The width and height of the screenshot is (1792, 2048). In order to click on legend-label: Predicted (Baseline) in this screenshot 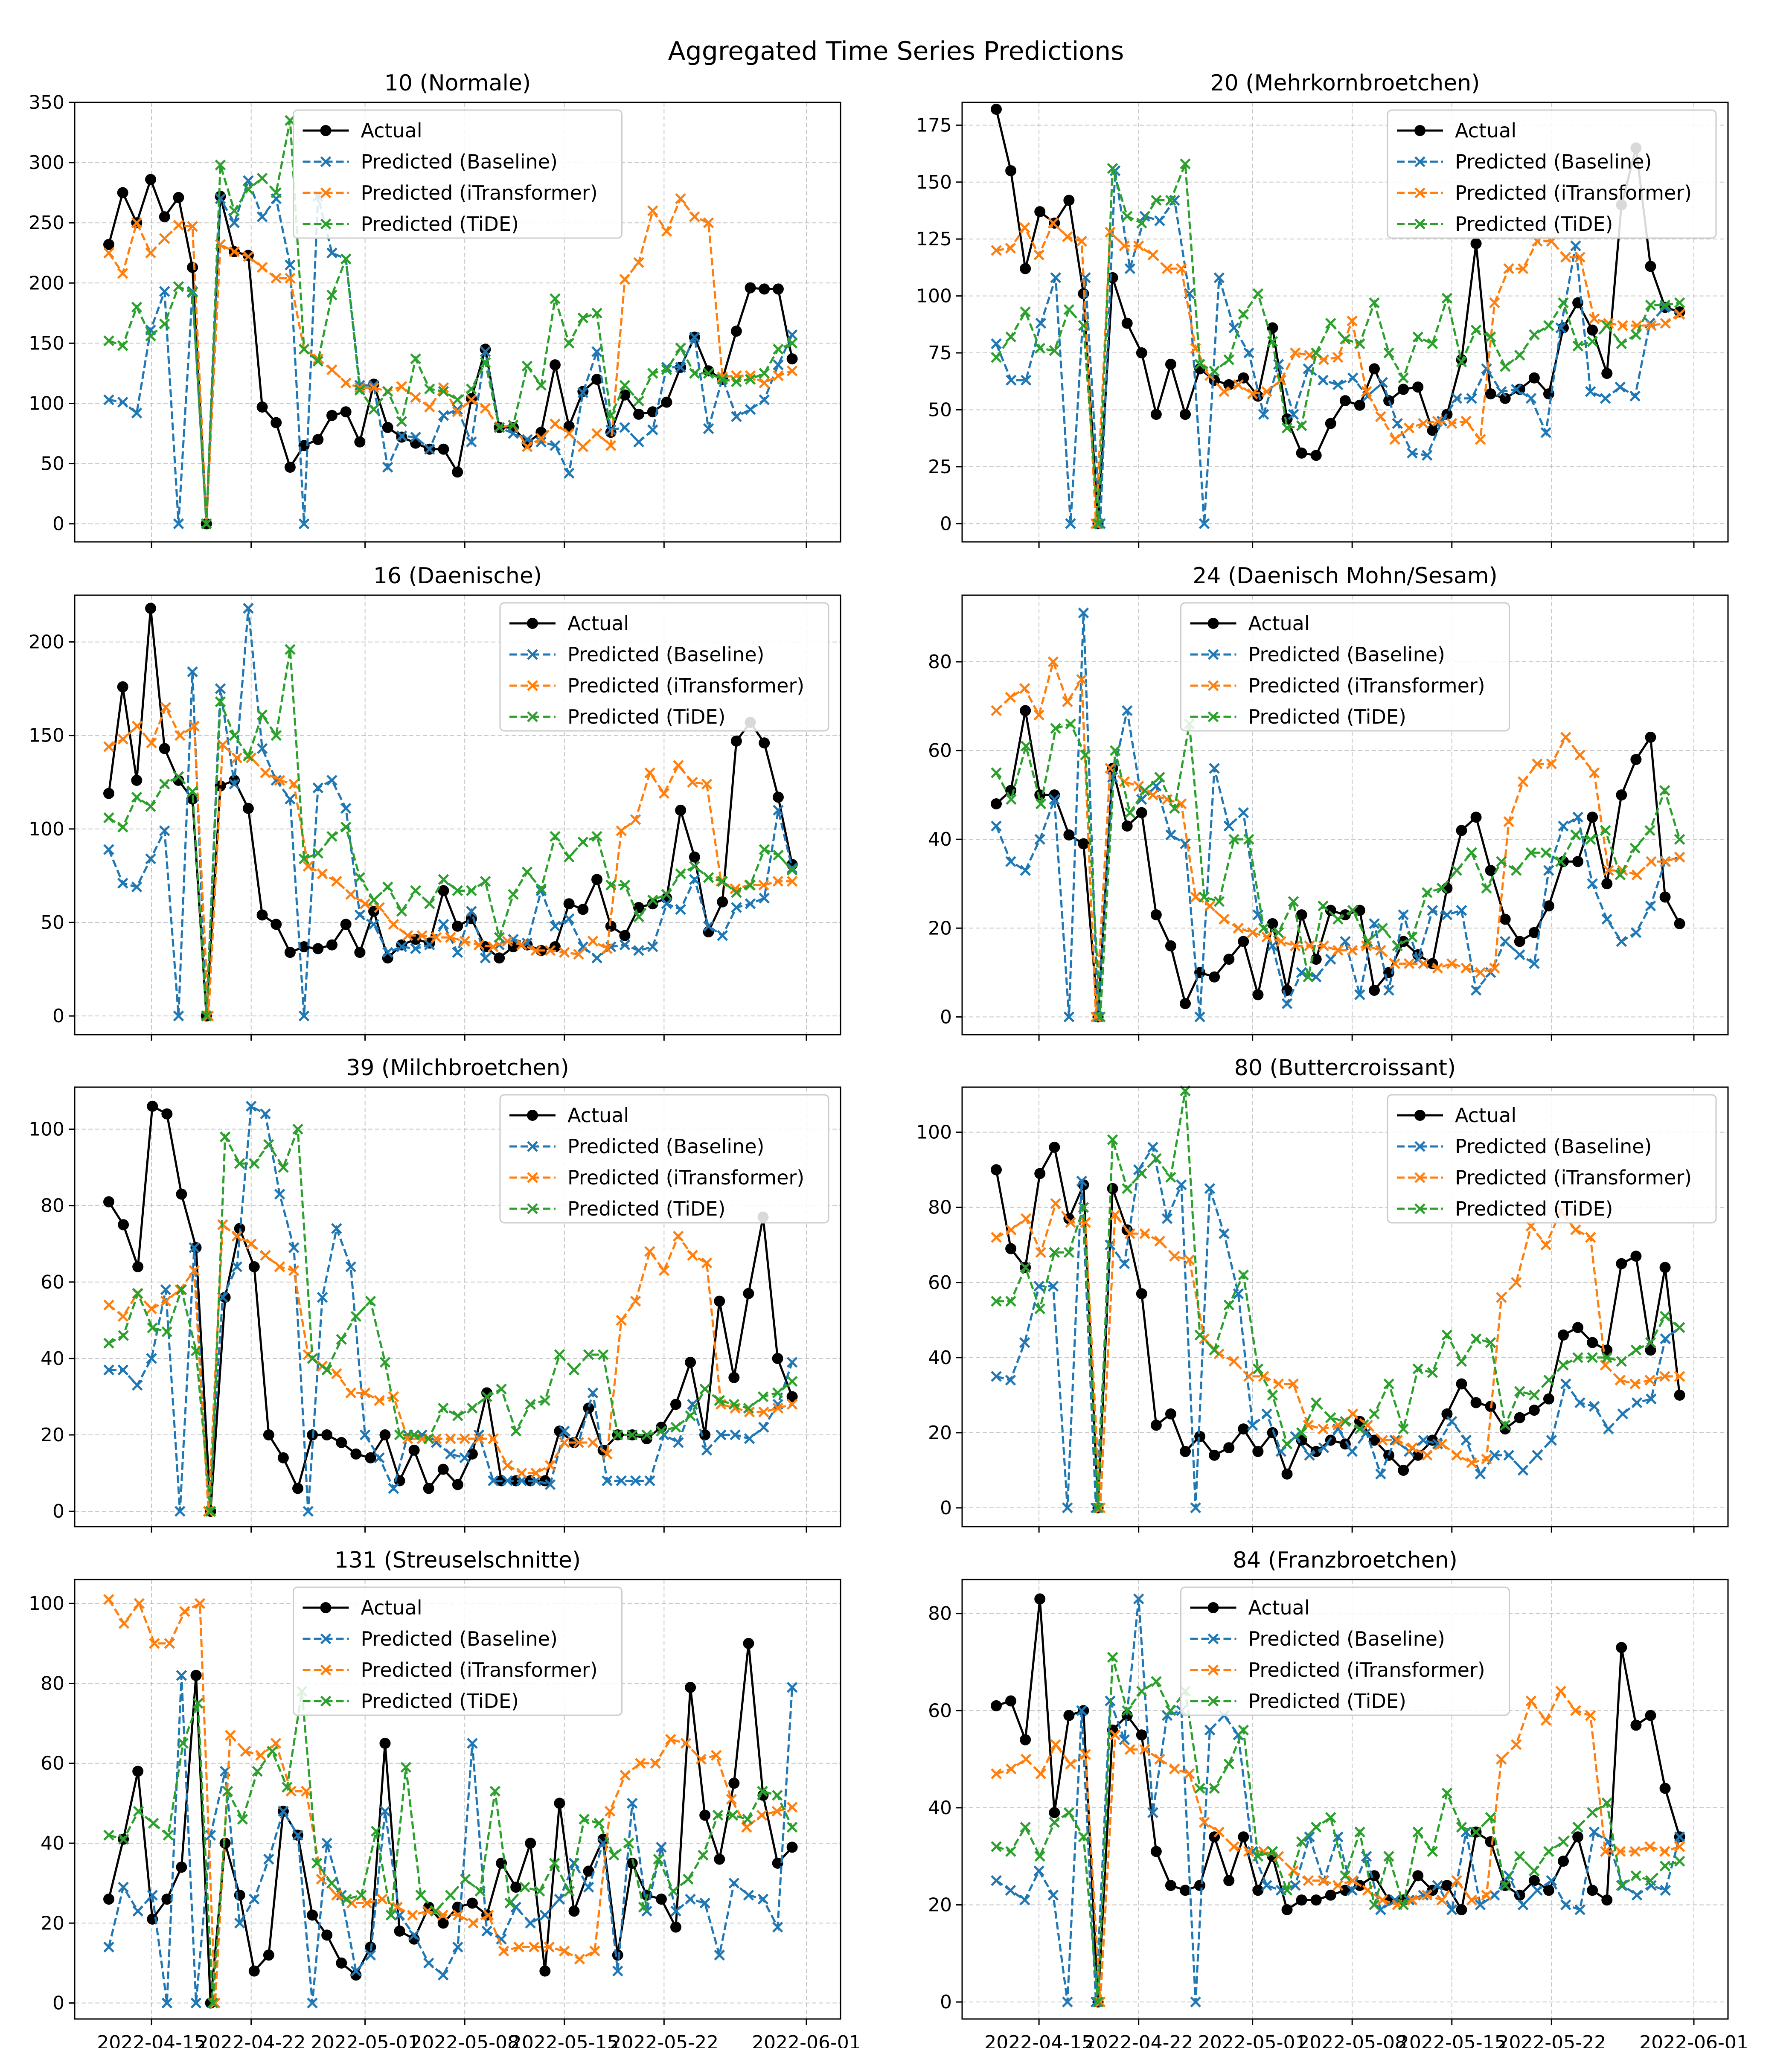, I will do `click(665, 1146)`.